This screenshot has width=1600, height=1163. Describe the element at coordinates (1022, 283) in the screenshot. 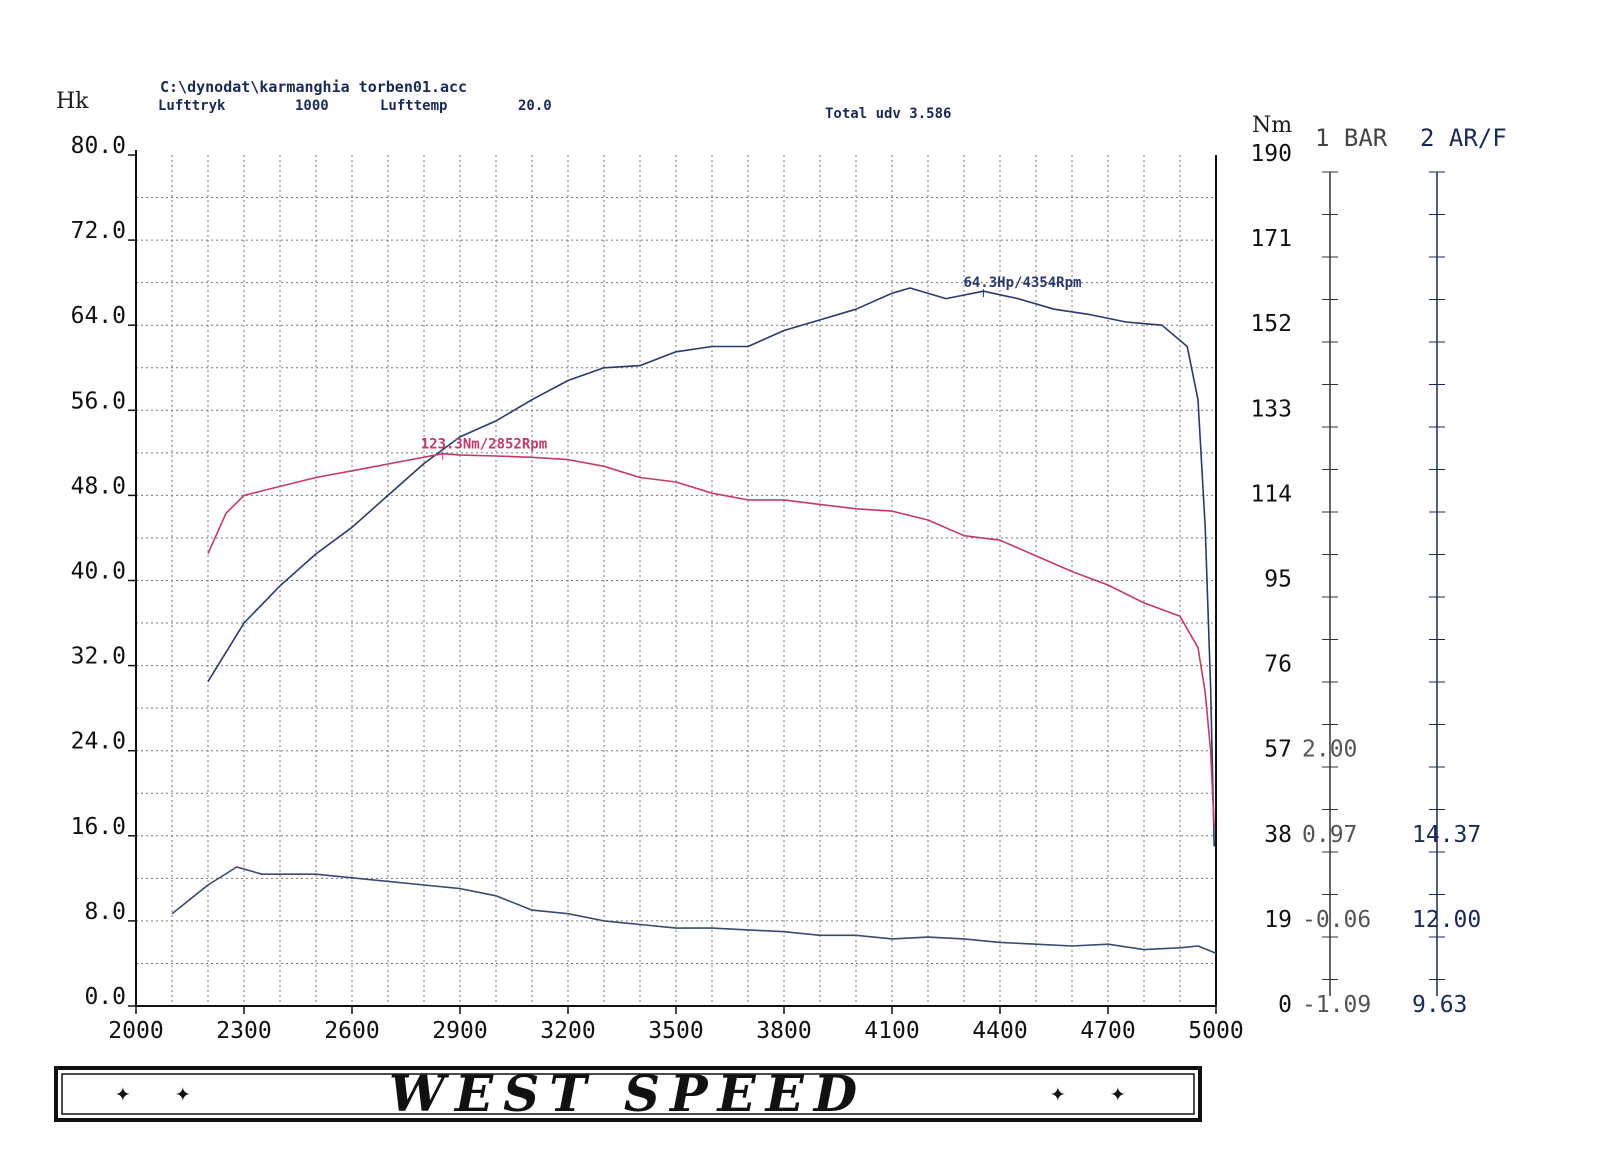

I see `power-peak-label: 64.3Hp/4354Rpm` at that location.